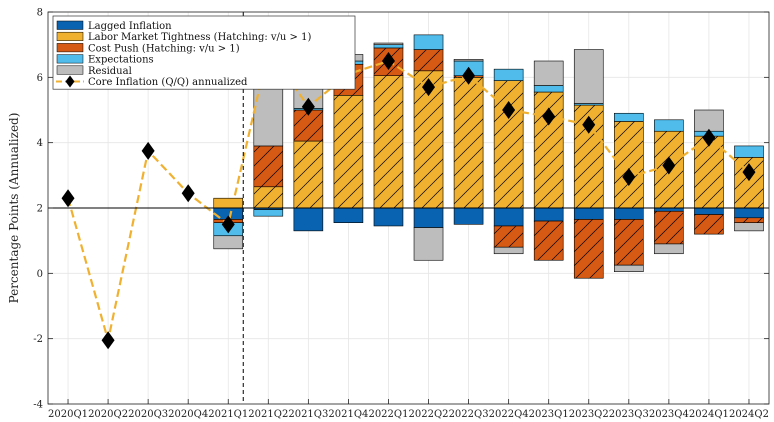 Image resolution: width=774 pixels, height=422 pixels. Describe the element at coordinates (428, 244) in the screenshot. I see `bar-segment-4-2022Q2` at that location.